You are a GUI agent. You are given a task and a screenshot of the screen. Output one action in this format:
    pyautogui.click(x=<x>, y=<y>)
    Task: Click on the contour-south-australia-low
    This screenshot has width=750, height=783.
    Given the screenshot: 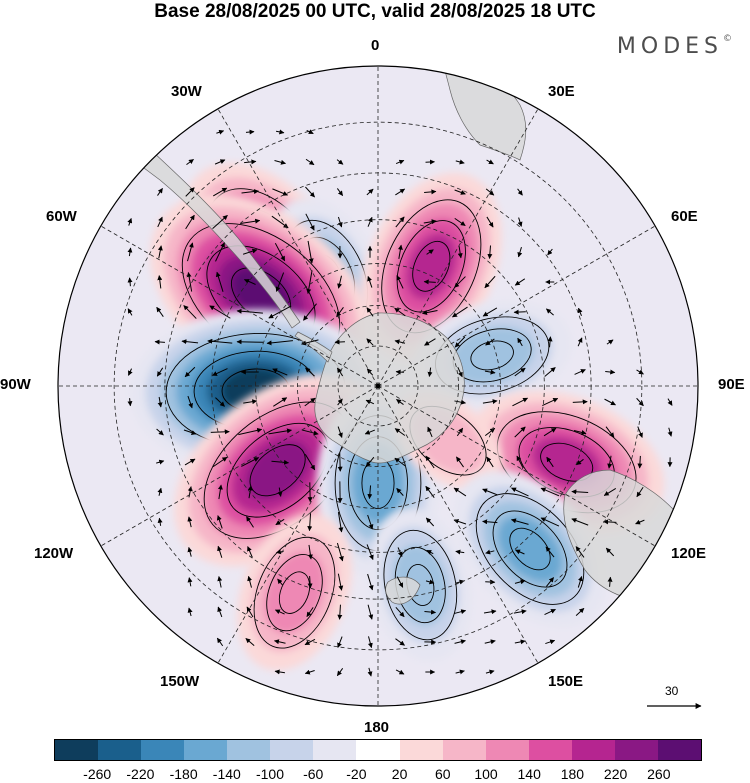 What is the action you would take?
    pyautogui.click(x=530, y=549)
    